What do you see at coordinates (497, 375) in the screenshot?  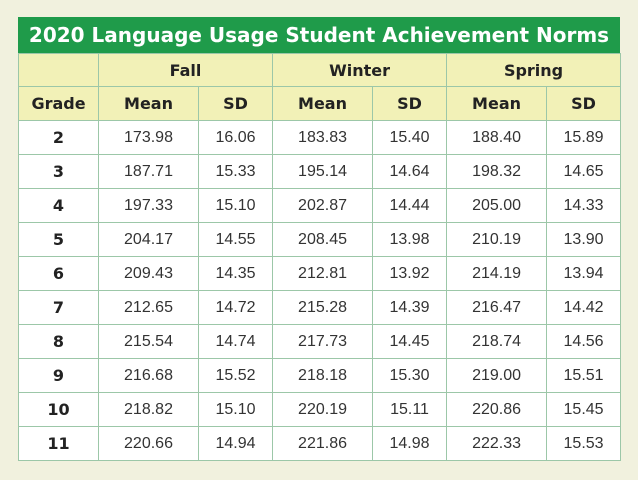 I see `spring-mean-cell: 219.00` at bounding box center [497, 375].